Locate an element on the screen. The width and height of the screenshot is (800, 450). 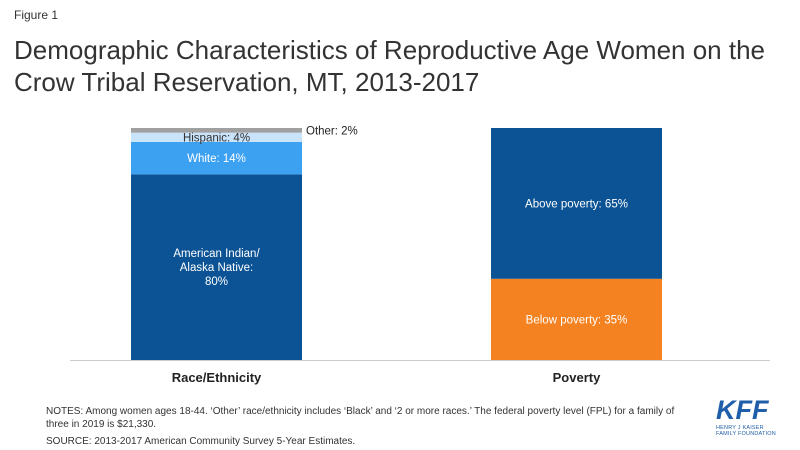
data-label-line: American Indian/ is located at coordinates (216, 254).